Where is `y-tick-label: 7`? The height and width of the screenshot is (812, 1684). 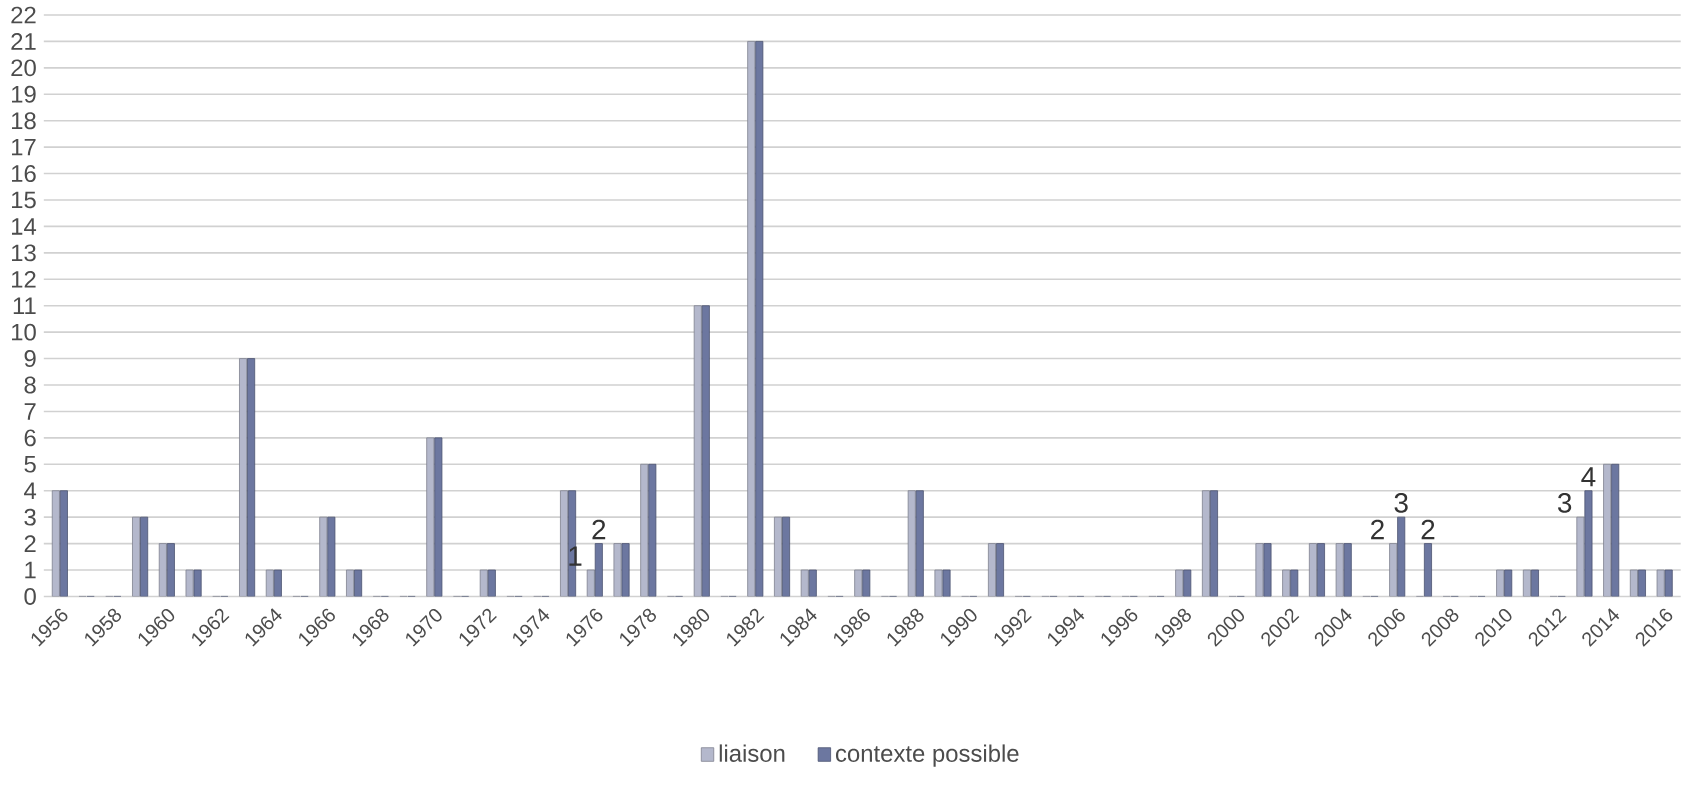 y-tick-label: 7 is located at coordinates (30, 411).